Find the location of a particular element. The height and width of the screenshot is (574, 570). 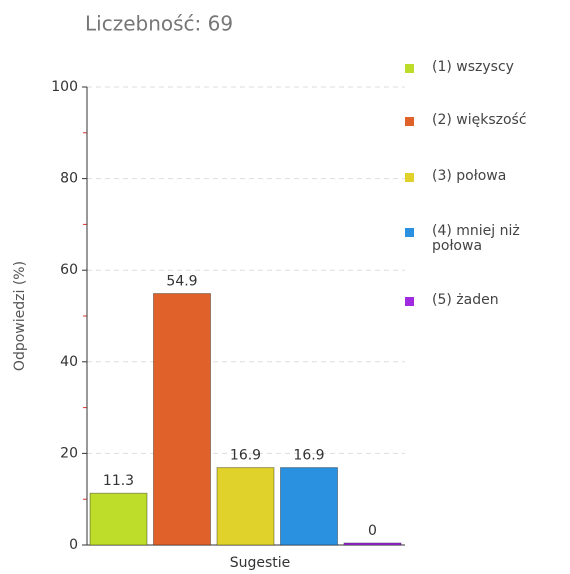

legend-item: (4) mniej niż połowa is located at coordinates (483, 239).